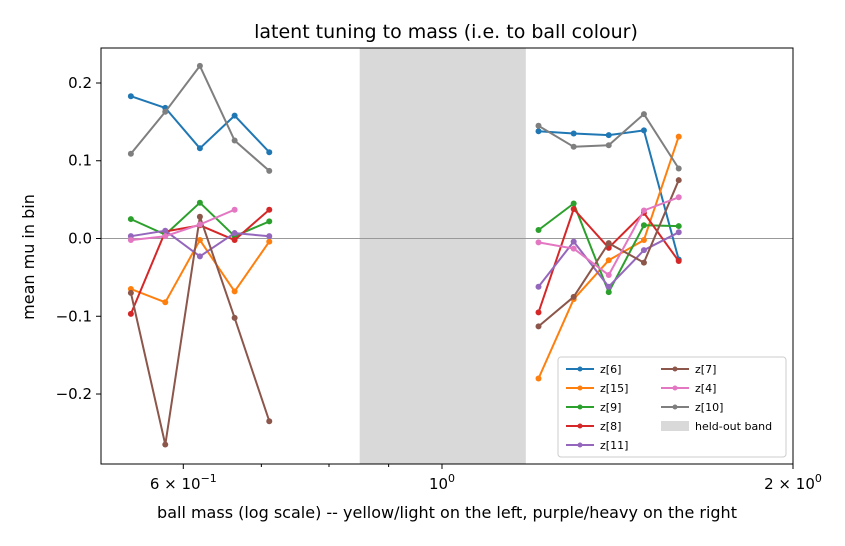 The image size is (845, 546). I want to click on series-line, so click(182, 225).